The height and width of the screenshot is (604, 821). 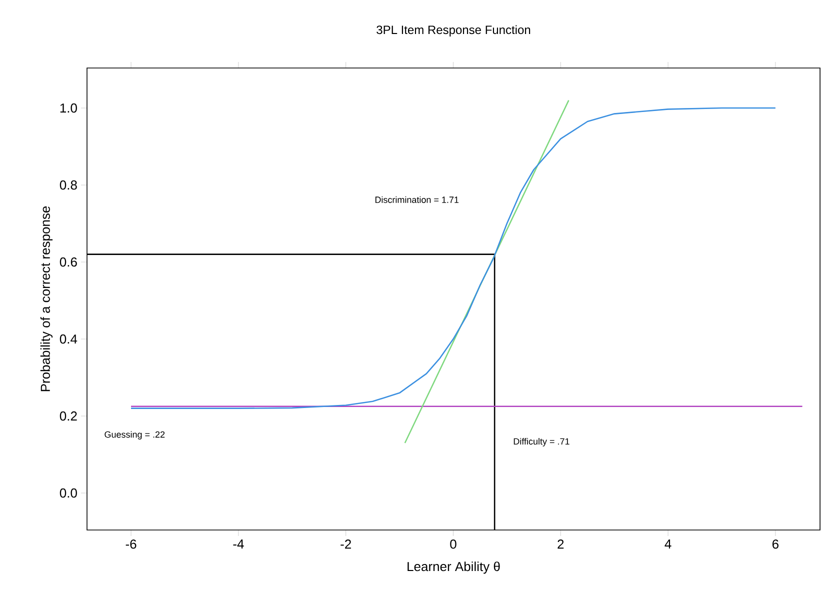 What do you see at coordinates (453, 544) in the screenshot?
I see `x-tick-label: 0` at bounding box center [453, 544].